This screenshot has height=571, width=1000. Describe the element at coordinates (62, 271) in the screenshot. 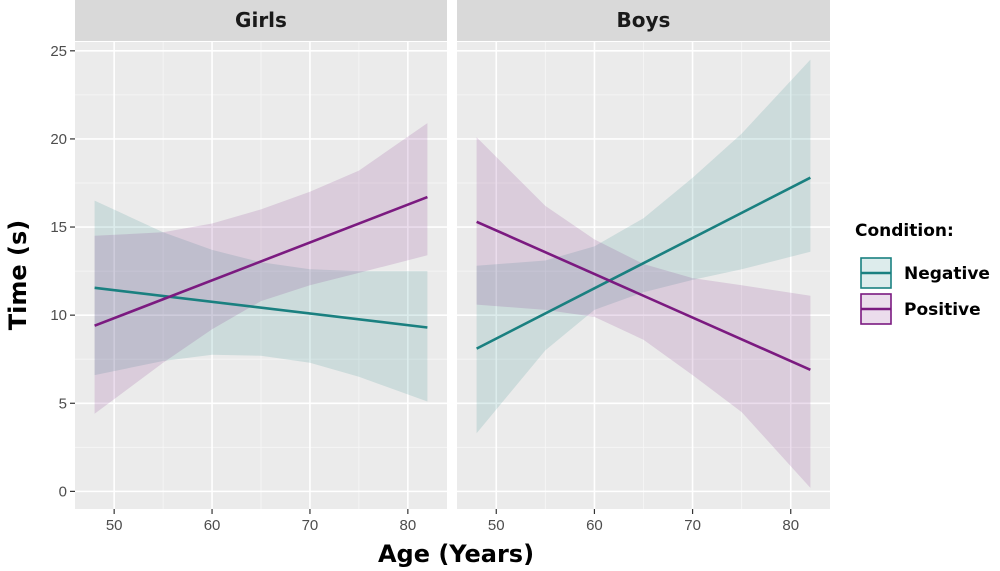

I see `y-axis: 0 5 10 15 20 25` at that location.